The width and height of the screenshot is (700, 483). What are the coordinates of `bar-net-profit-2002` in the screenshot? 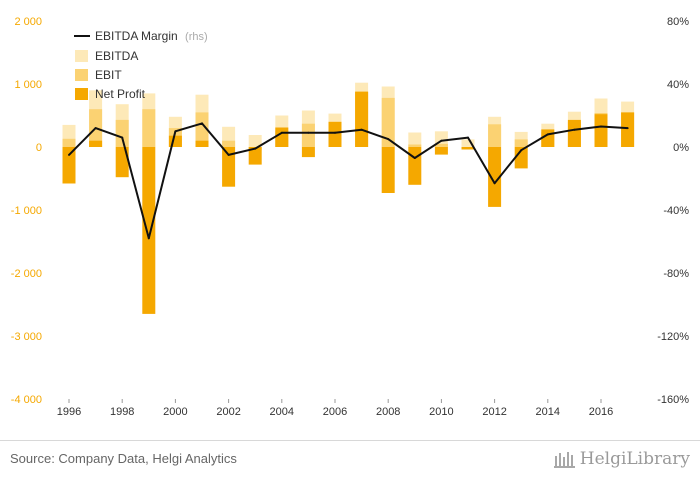 It's located at (229, 167).